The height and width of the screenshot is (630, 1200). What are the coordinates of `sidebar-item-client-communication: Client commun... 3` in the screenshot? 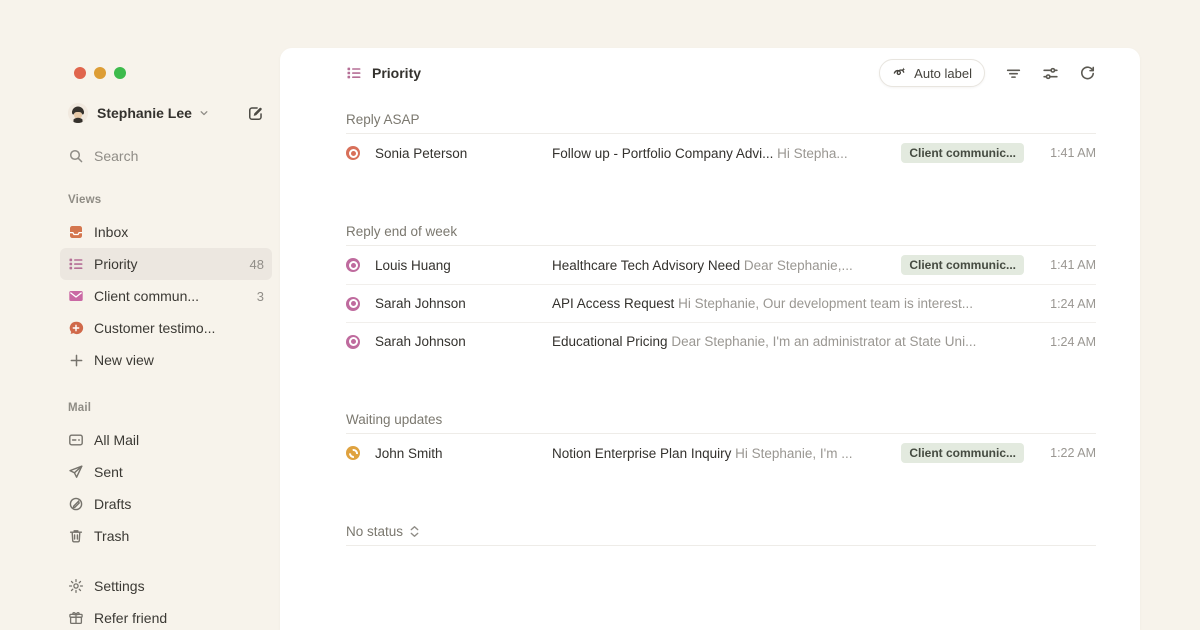 It's located at (166, 296).